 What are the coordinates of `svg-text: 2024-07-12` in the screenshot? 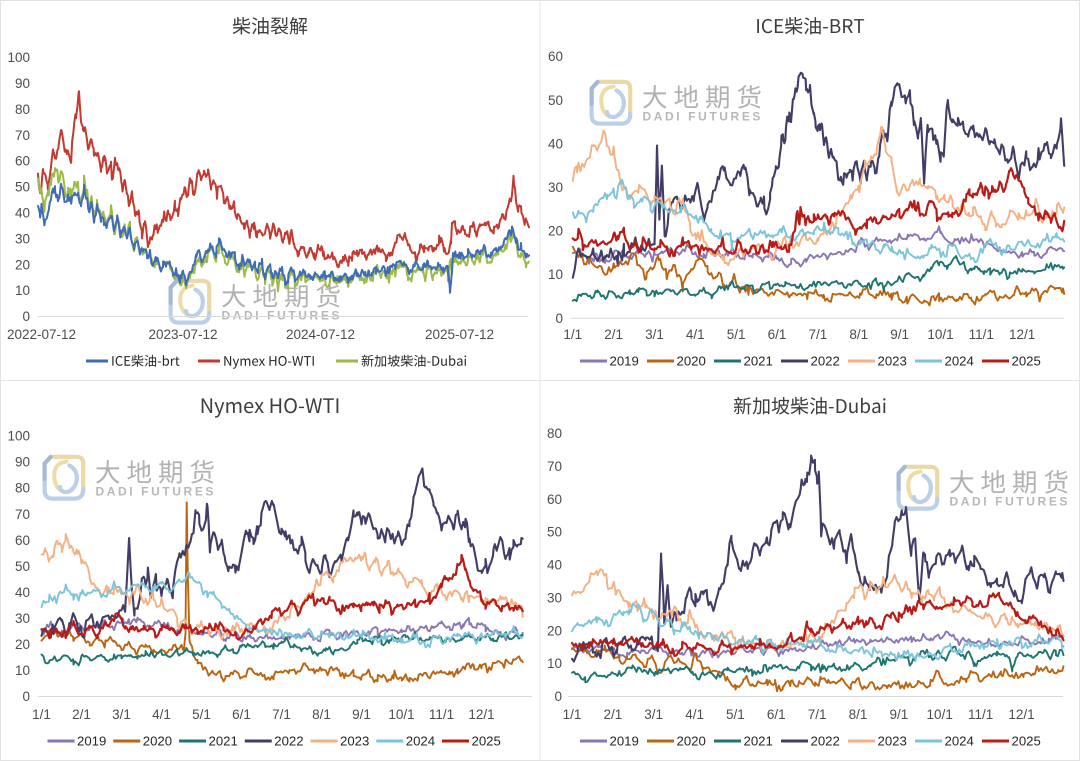 It's located at (320, 334).